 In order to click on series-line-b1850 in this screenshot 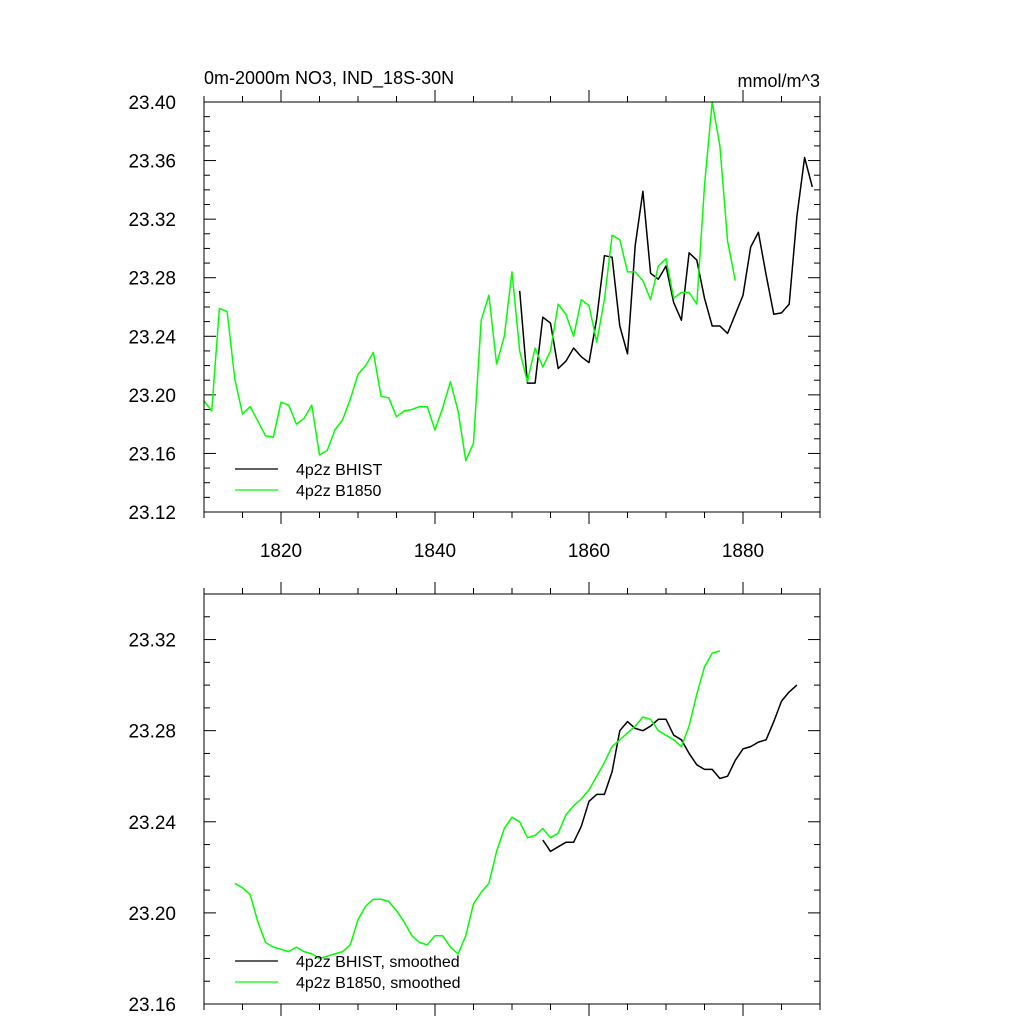, I will do `click(477, 805)`.